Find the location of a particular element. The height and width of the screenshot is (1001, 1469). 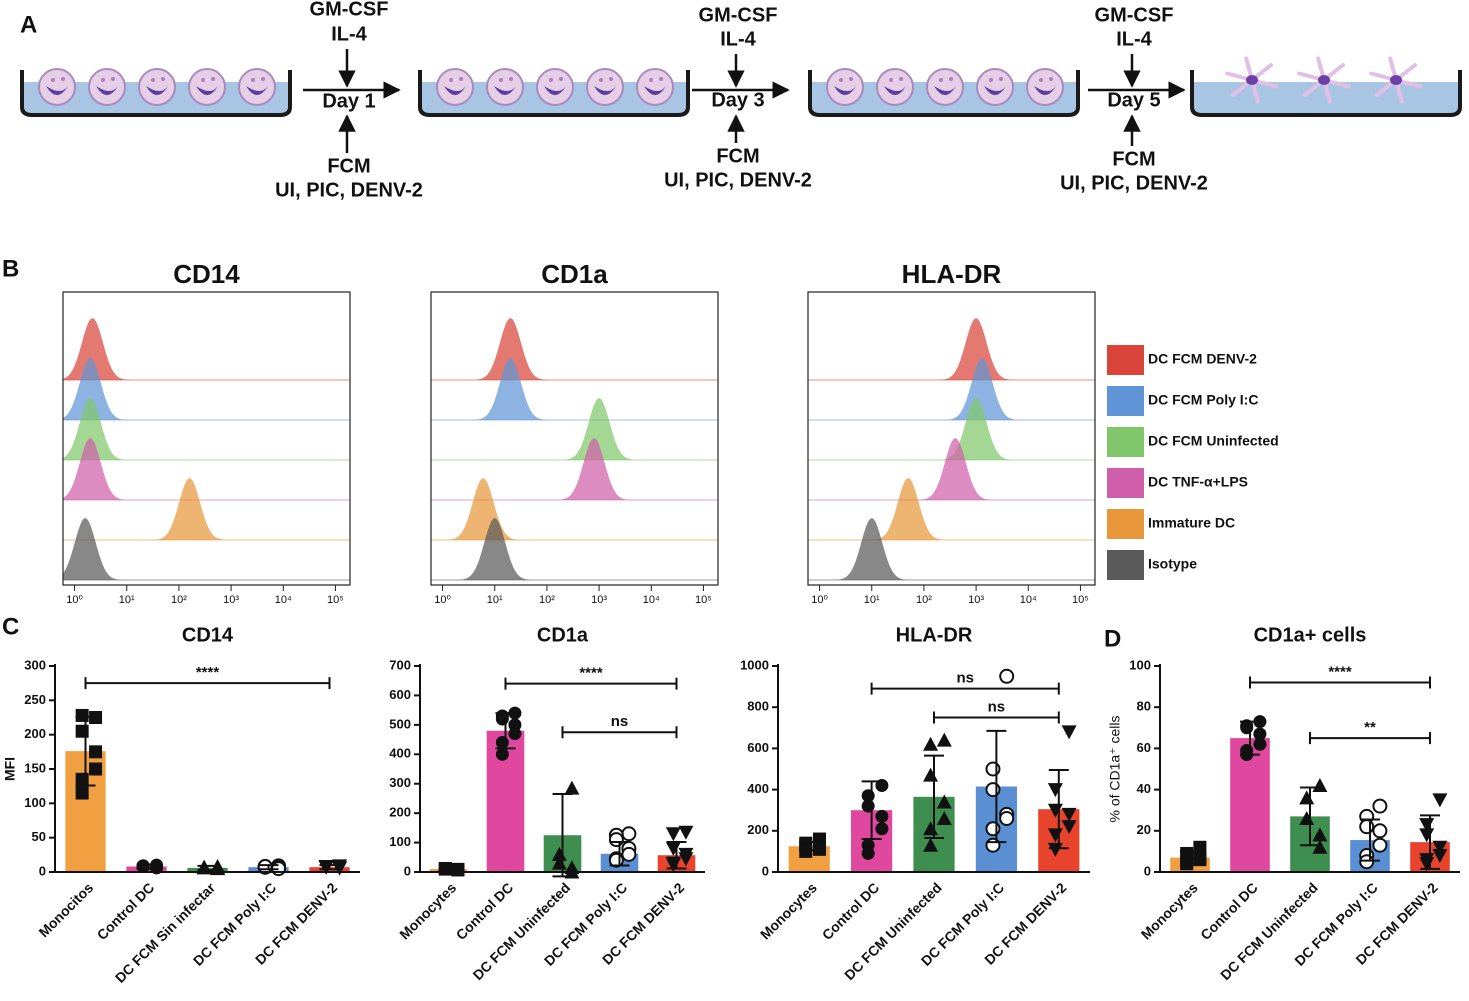

y-tick-label: 50 is located at coordinates (39, 836).